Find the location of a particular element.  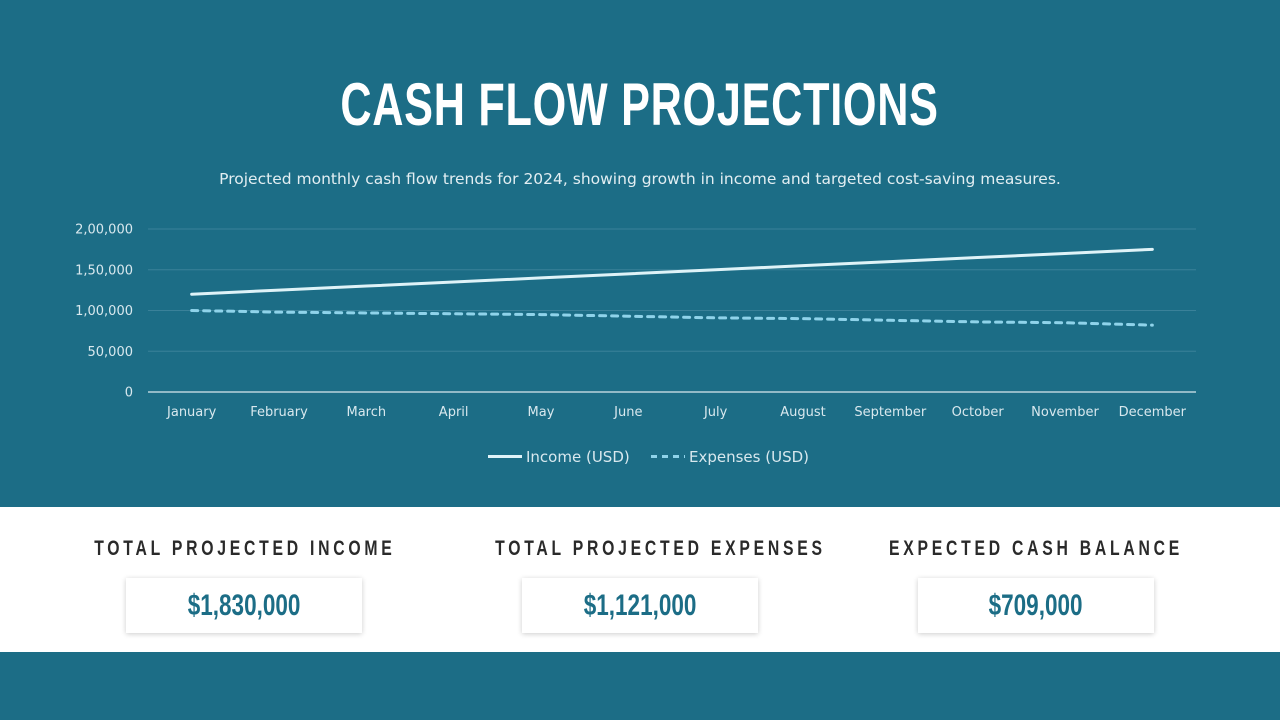

legend-label: Expenses (USD) is located at coordinates (749, 457).